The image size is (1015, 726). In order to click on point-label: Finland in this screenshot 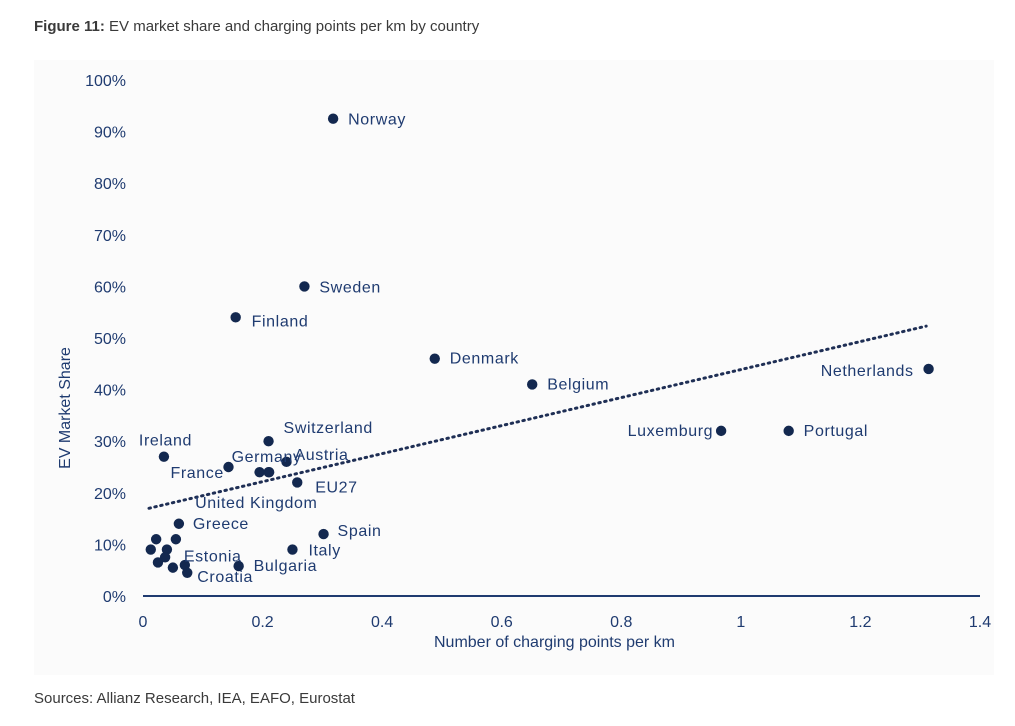, I will do `click(280, 321)`.